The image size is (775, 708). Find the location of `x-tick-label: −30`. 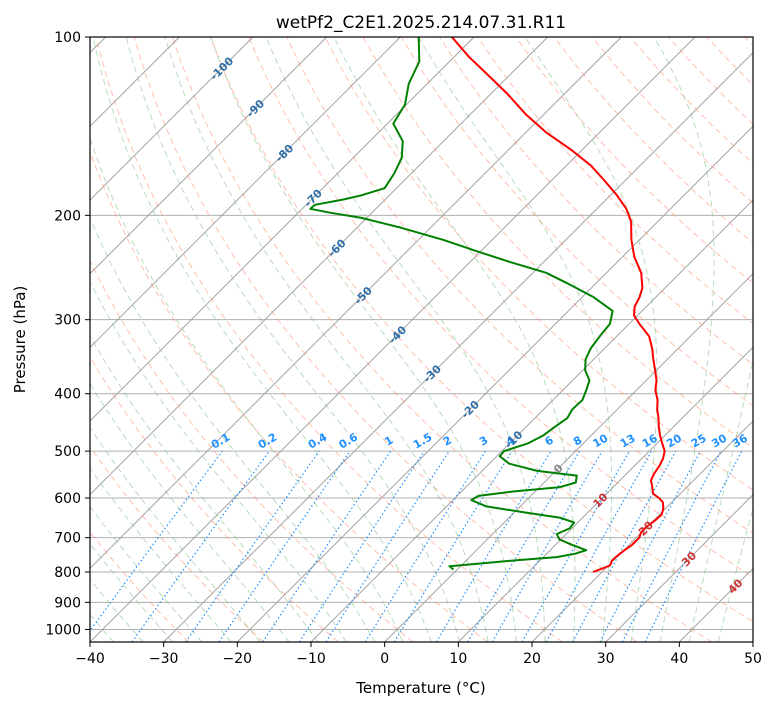

x-tick-label: −30 is located at coordinates (164, 659).